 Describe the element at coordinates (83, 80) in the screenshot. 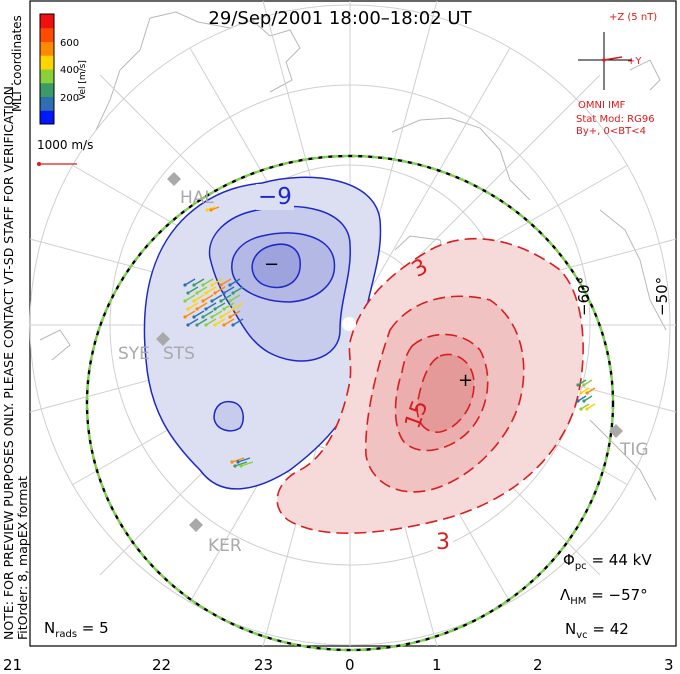

I see `colorbar-label: Vel [m/s]` at that location.